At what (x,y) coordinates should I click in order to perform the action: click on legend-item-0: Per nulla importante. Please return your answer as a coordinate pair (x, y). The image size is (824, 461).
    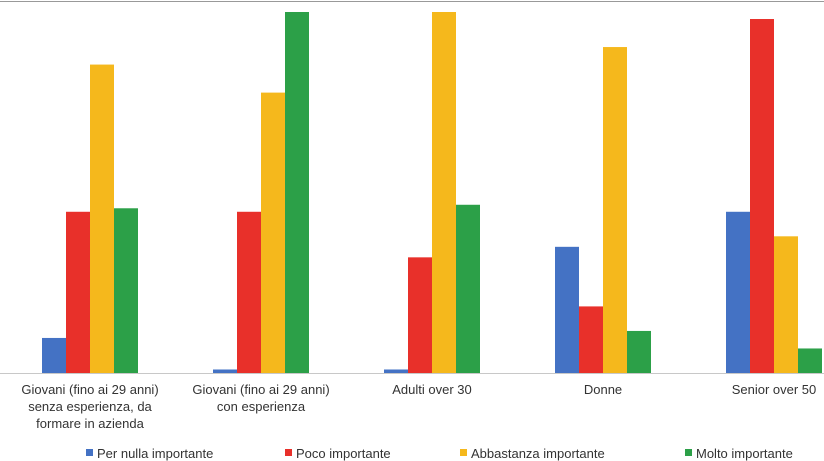
    Looking at the image, I should click on (149, 453).